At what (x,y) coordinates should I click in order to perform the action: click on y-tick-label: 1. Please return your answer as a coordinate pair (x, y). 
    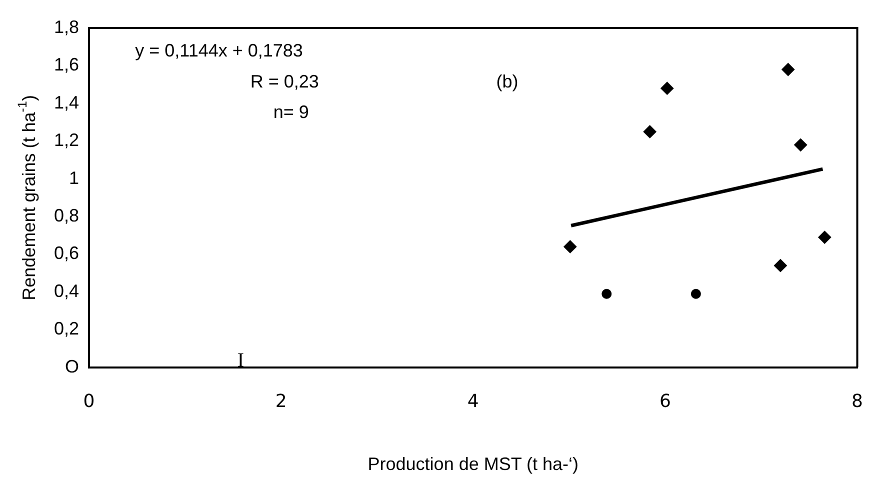
    Looking at the image, I should click on (74, 178).